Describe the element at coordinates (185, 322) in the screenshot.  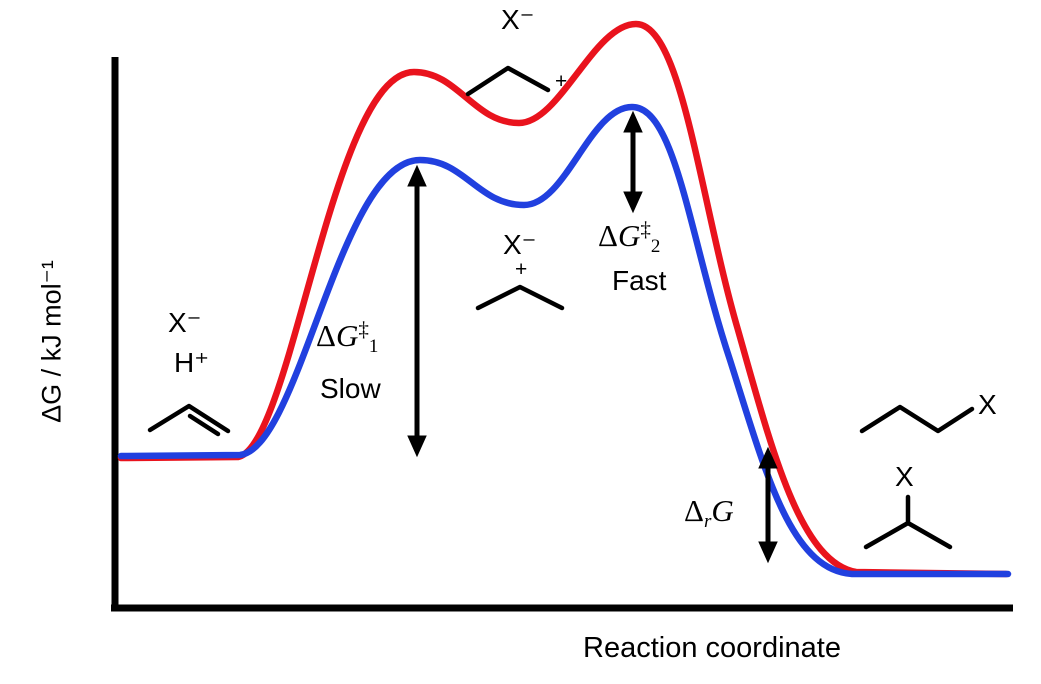
I see `reactant-anion-label: X⁻` at that location.